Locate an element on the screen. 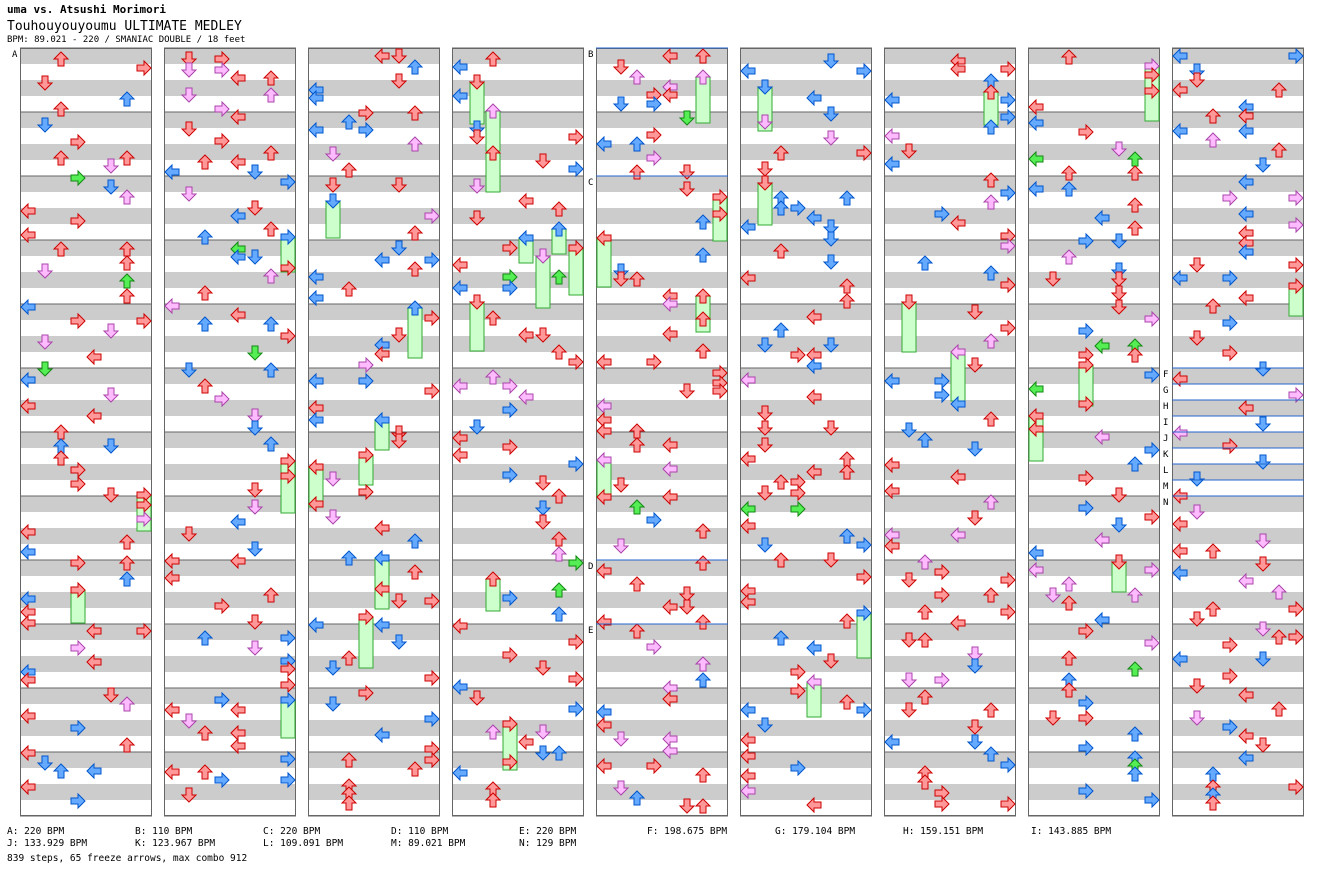 This screenshot has height=888, width=1328. legend-bpm-m: M: 89.021 BPM is located at coordinates (428, 843).